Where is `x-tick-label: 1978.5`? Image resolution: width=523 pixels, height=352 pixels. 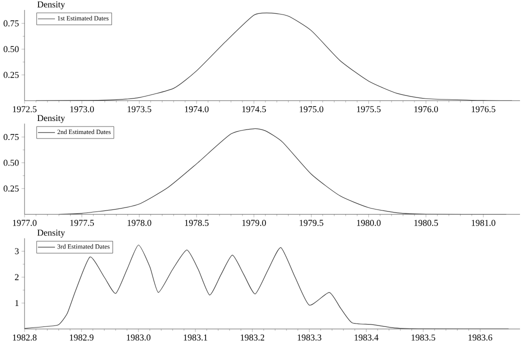
x-tick-label: 1978.5 is located at coordinates (197, 223).